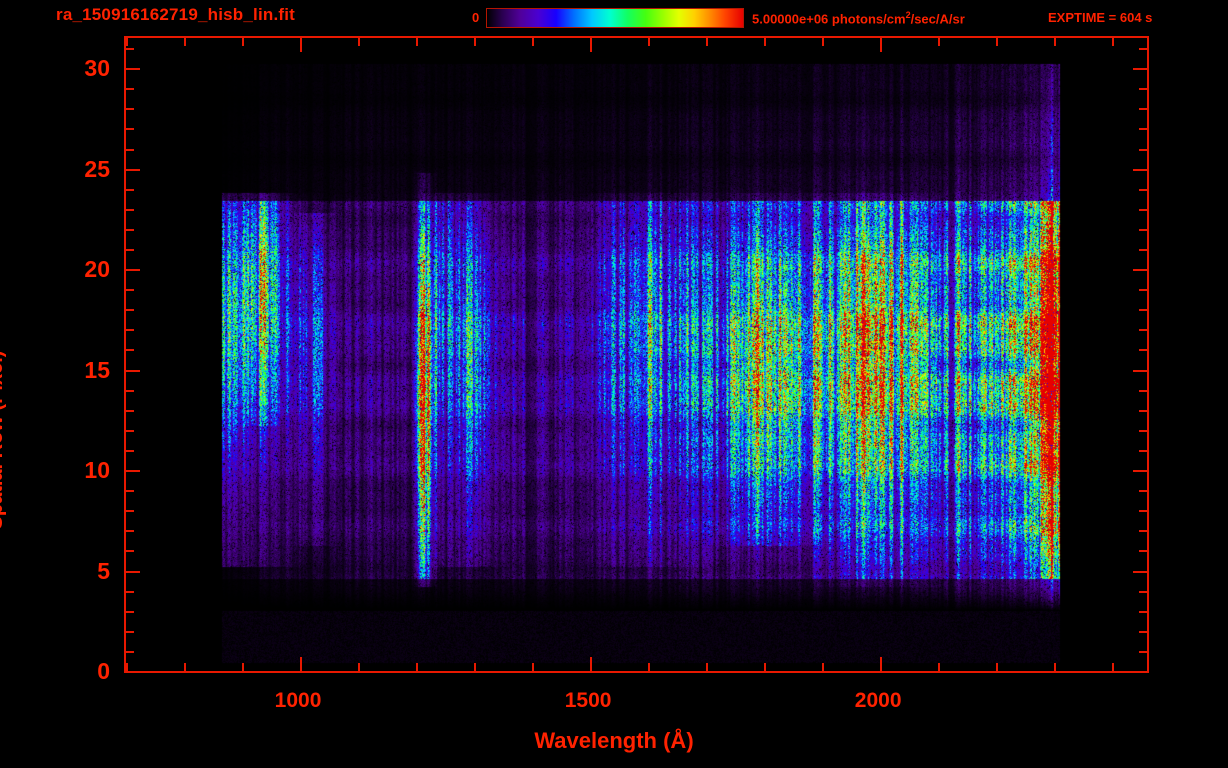 The image size is (1228, 768). What do you see at coordinates (937, 19) in the screenshot?
I see `colorbar-units-post: /sec/A/sr` at bounding box center [937, 19].